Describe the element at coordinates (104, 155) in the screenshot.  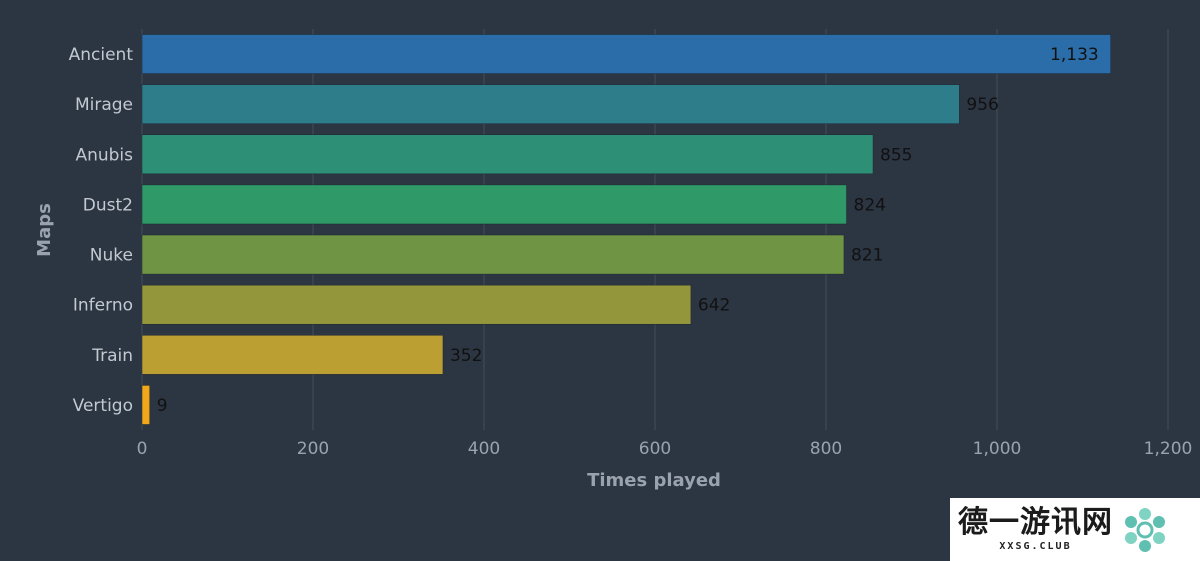
I see `category-label: Anubis` at that location.